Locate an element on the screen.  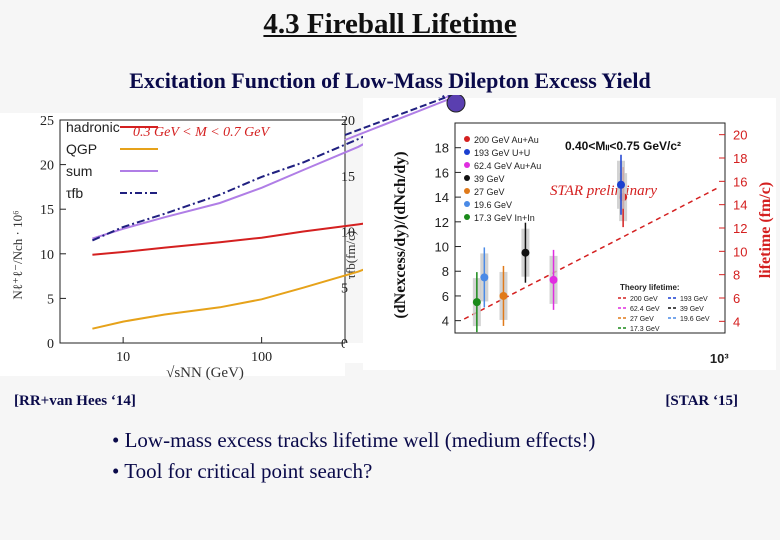
right-annotation: 0.40<Mₗₗ<0.75 GeV/c² is located at coordinates (623, 146).